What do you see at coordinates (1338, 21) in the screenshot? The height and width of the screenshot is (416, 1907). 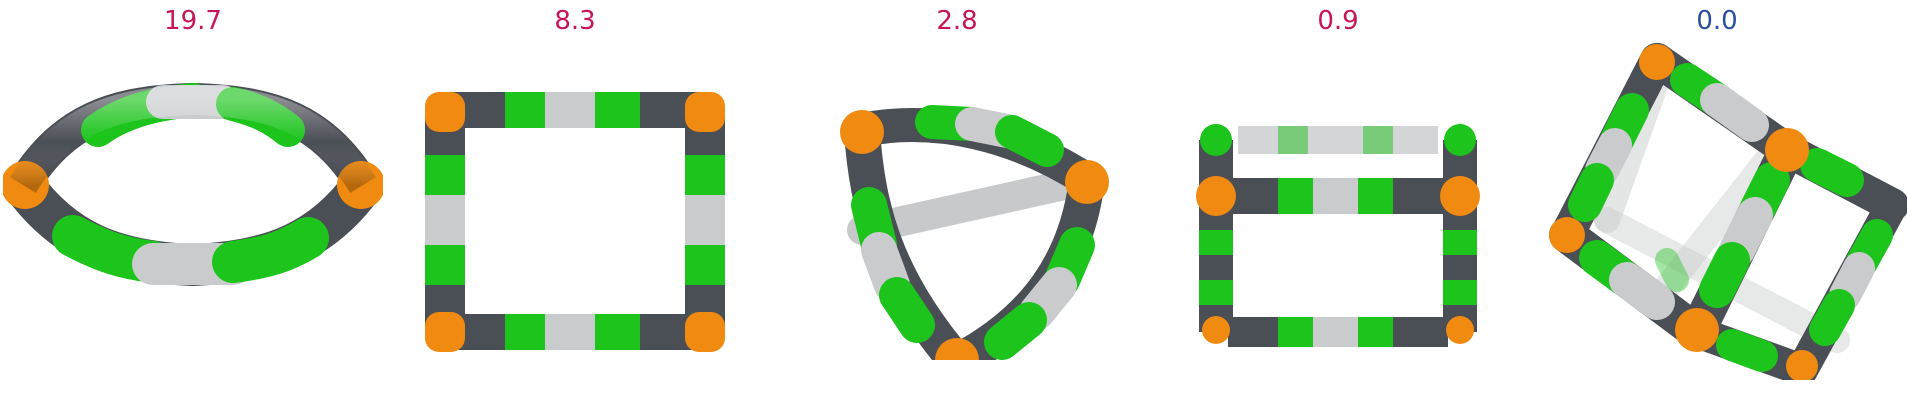 I see `energy-label: 0.9` at bounding box center [1338, 21].